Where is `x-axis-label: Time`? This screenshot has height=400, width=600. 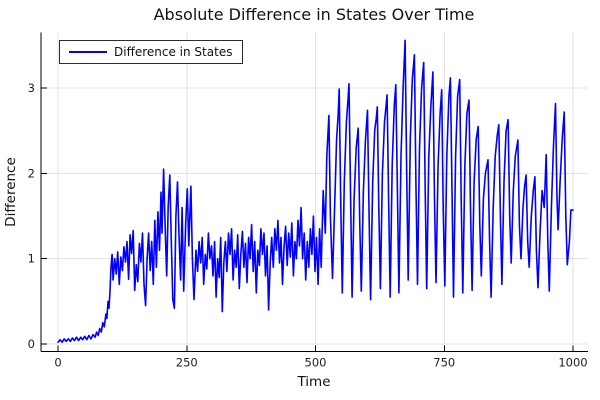 x-axis-label: Time is located at coordinates (314, 382).